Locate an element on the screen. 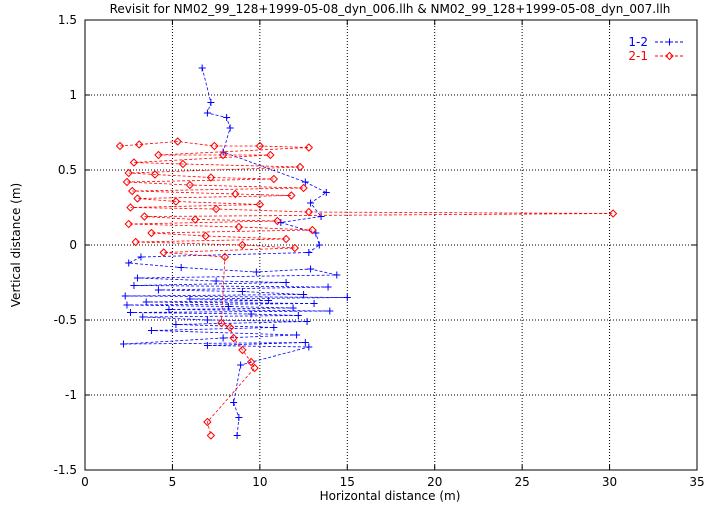  legend-label: 1-2 is located at coordinates (638, 42).